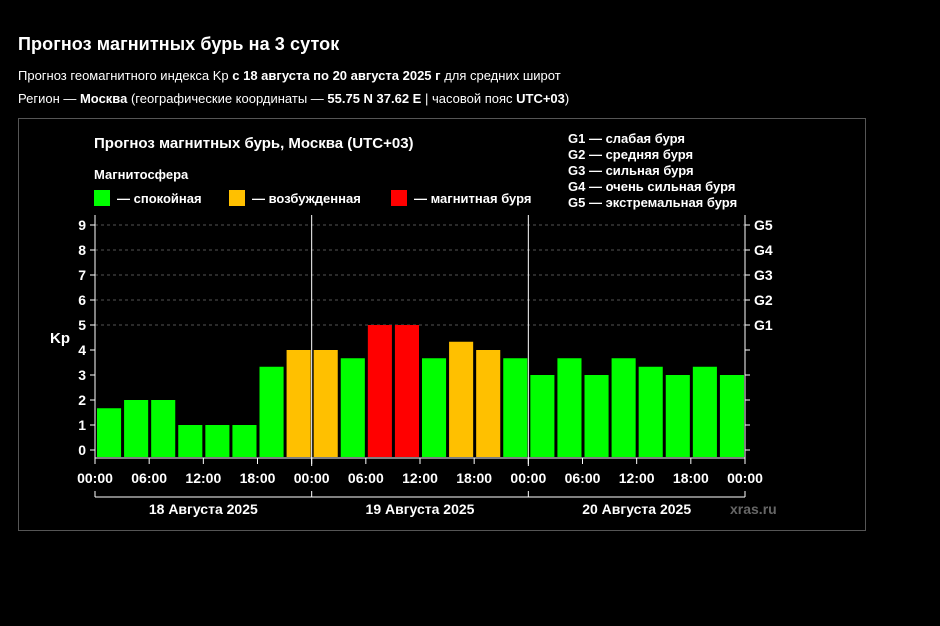  Describe the element at coordinates (227, 98) in the screenshot. I see `coords-label: (географические координаты —` at that location.